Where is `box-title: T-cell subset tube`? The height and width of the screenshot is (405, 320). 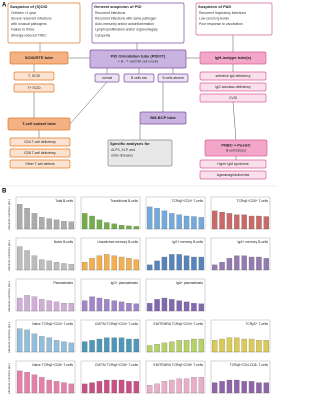 box-title: T-cell subset tube is located at coordinates (39, 123).